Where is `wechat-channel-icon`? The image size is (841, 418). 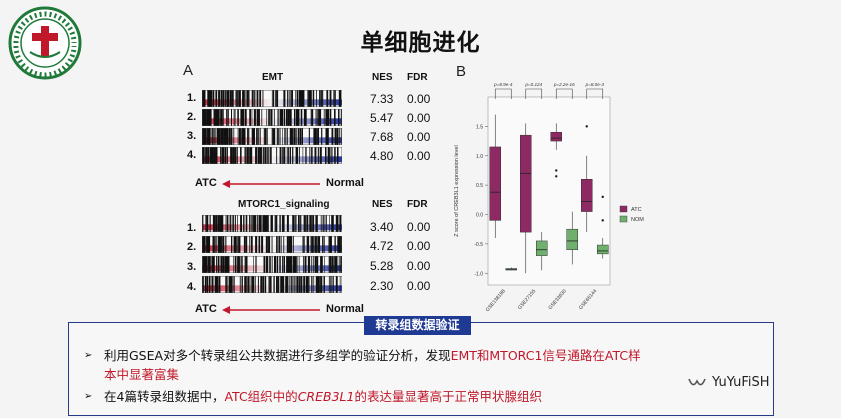 wechat-channel-icon is located at coordinates (697, 381).